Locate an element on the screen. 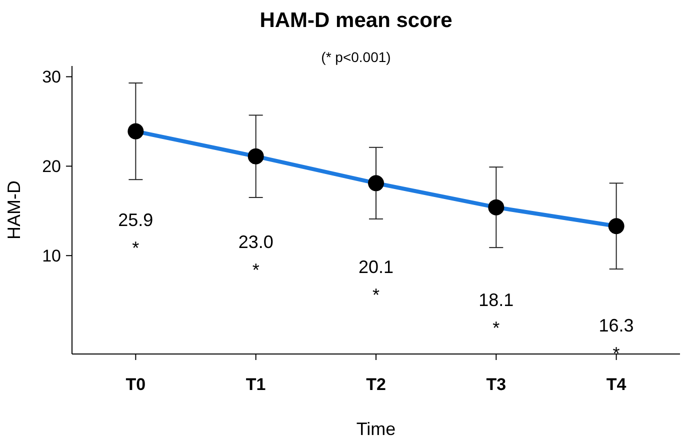 Image resolution: width=686 pixels, height=443 pixels. annotation: 25.9 is located at coordinates (136, 220).